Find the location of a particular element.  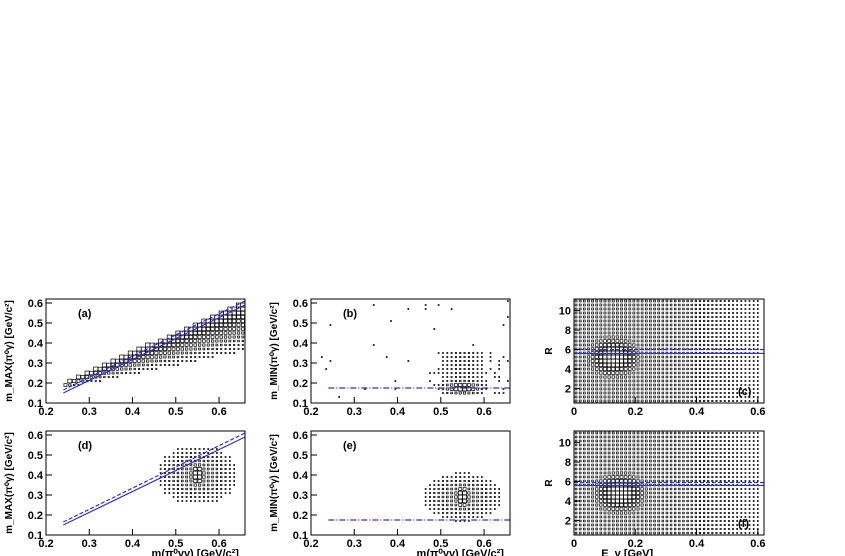

y-tick-label: 0.2 is located at coordinates (300, 384).